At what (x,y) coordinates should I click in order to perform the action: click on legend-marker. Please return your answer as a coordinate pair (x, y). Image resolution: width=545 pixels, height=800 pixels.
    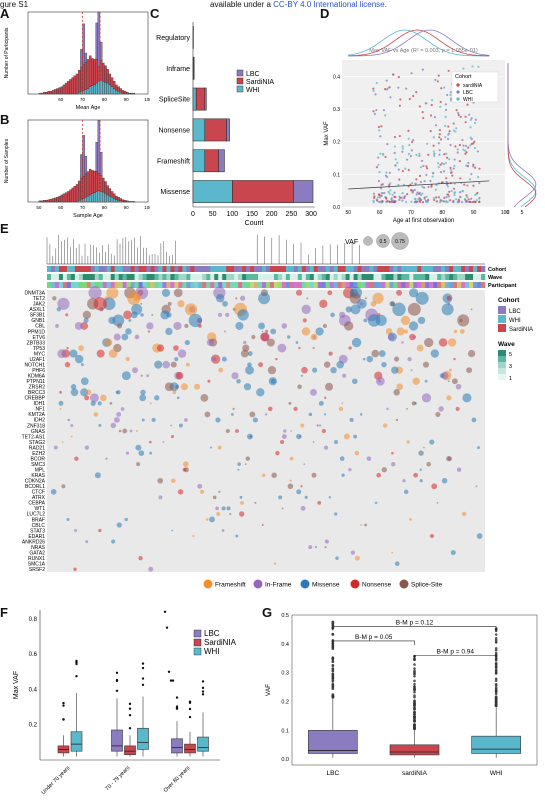
    Looking at the image, I should click on (458, 92).